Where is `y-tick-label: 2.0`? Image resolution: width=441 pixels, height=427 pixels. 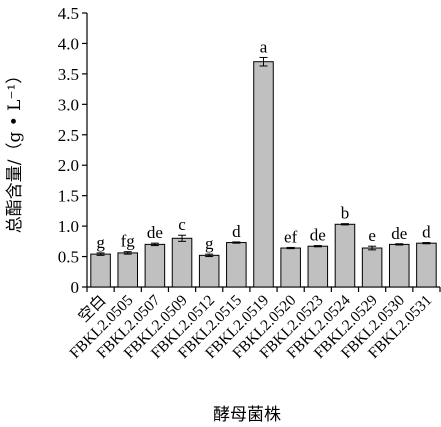 y-tick-label: 2.0 is located at coordinates (68, 165).